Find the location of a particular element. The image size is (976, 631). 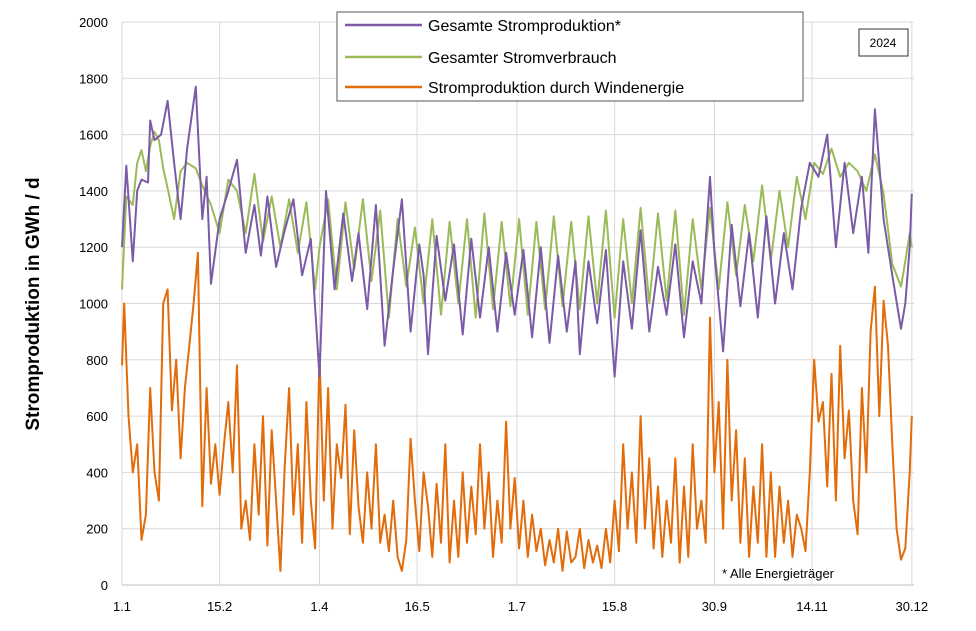

y-tick-label: 0 is located at coordinates (104, 585).